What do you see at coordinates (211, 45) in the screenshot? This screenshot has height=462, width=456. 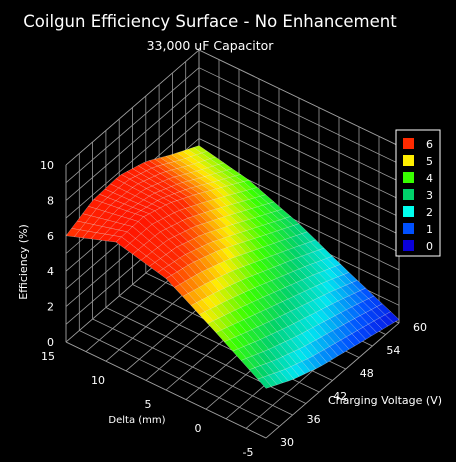 I see `chart-subtitle: 33,000 uF Capacitor` at bounding box center [211, 45].